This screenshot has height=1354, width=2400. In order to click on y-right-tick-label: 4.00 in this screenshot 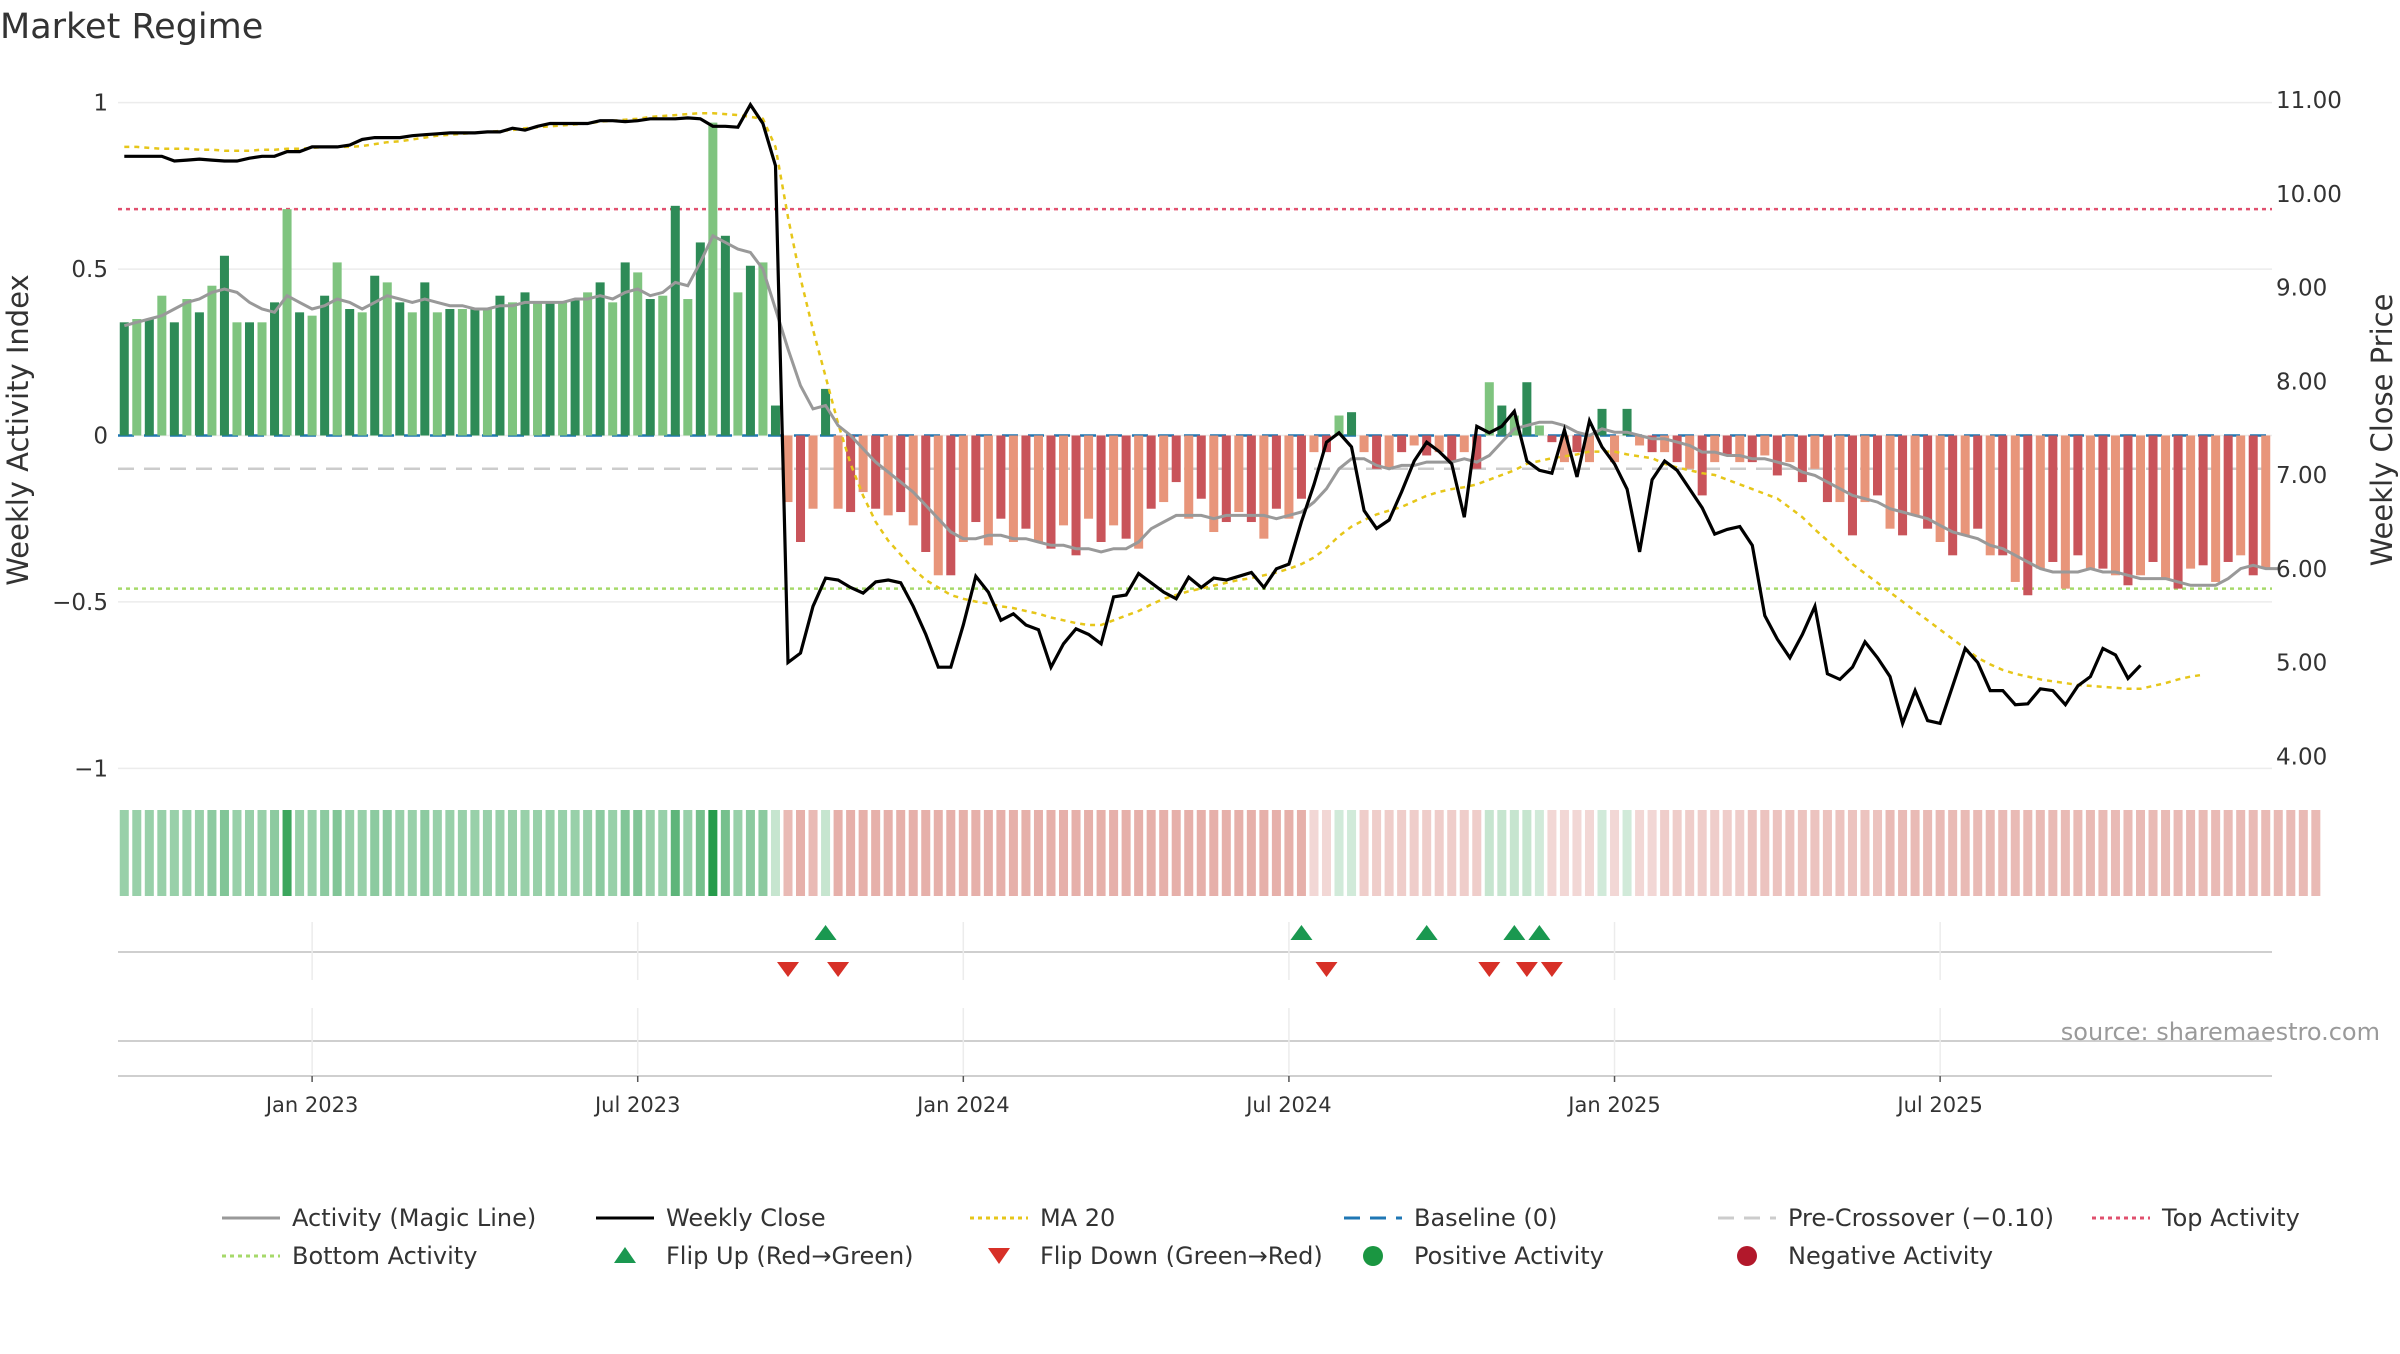, I will do `click(2301, 757)`.